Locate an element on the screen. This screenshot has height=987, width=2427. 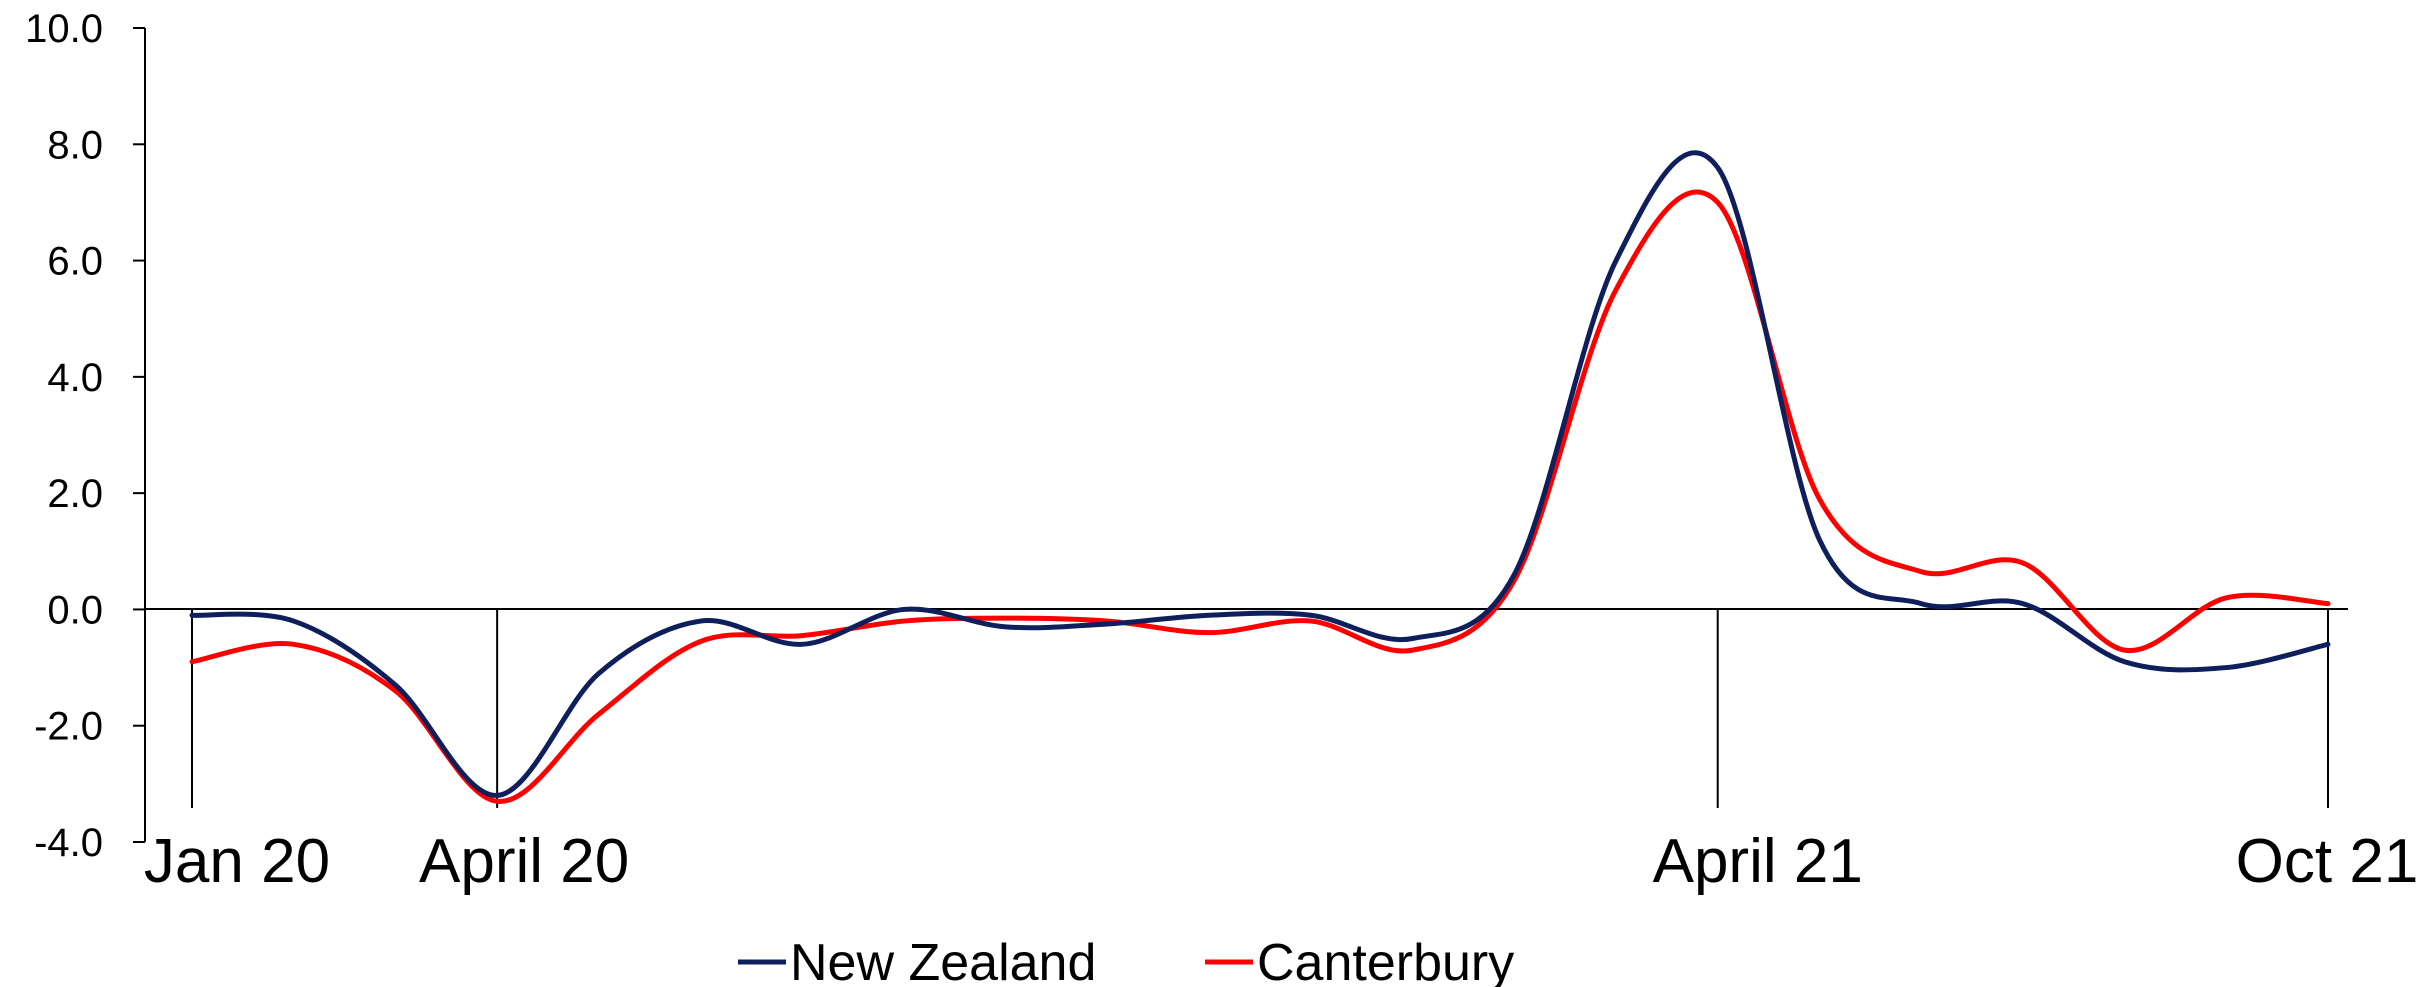
y-tick-label: 4.0 is located at coordinates (75, 378).